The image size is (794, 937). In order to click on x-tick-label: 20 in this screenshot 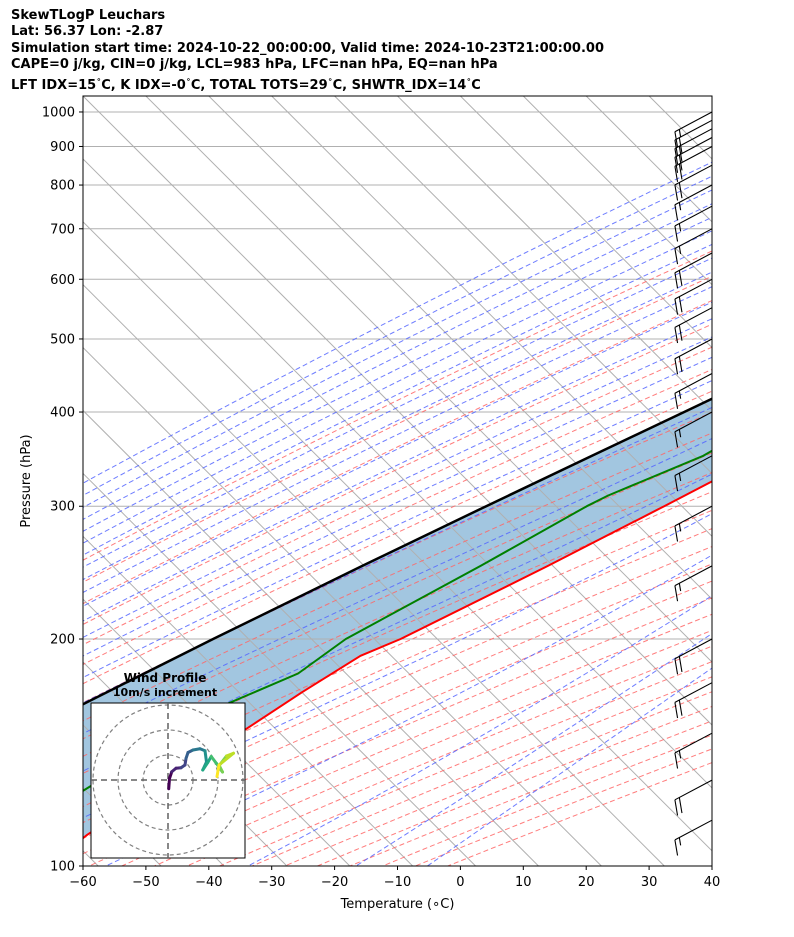, I will do `click(586, 882)`.